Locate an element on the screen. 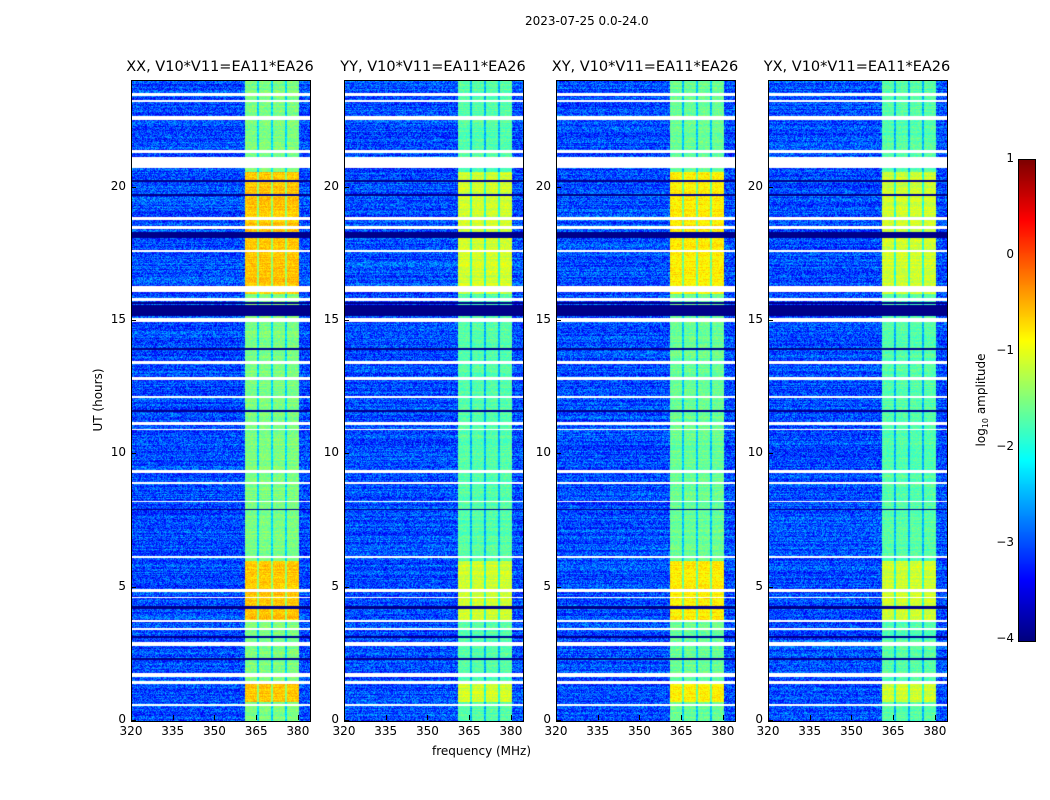  colorbar-label: log10 amplitude is located at coordinates (982, 400).